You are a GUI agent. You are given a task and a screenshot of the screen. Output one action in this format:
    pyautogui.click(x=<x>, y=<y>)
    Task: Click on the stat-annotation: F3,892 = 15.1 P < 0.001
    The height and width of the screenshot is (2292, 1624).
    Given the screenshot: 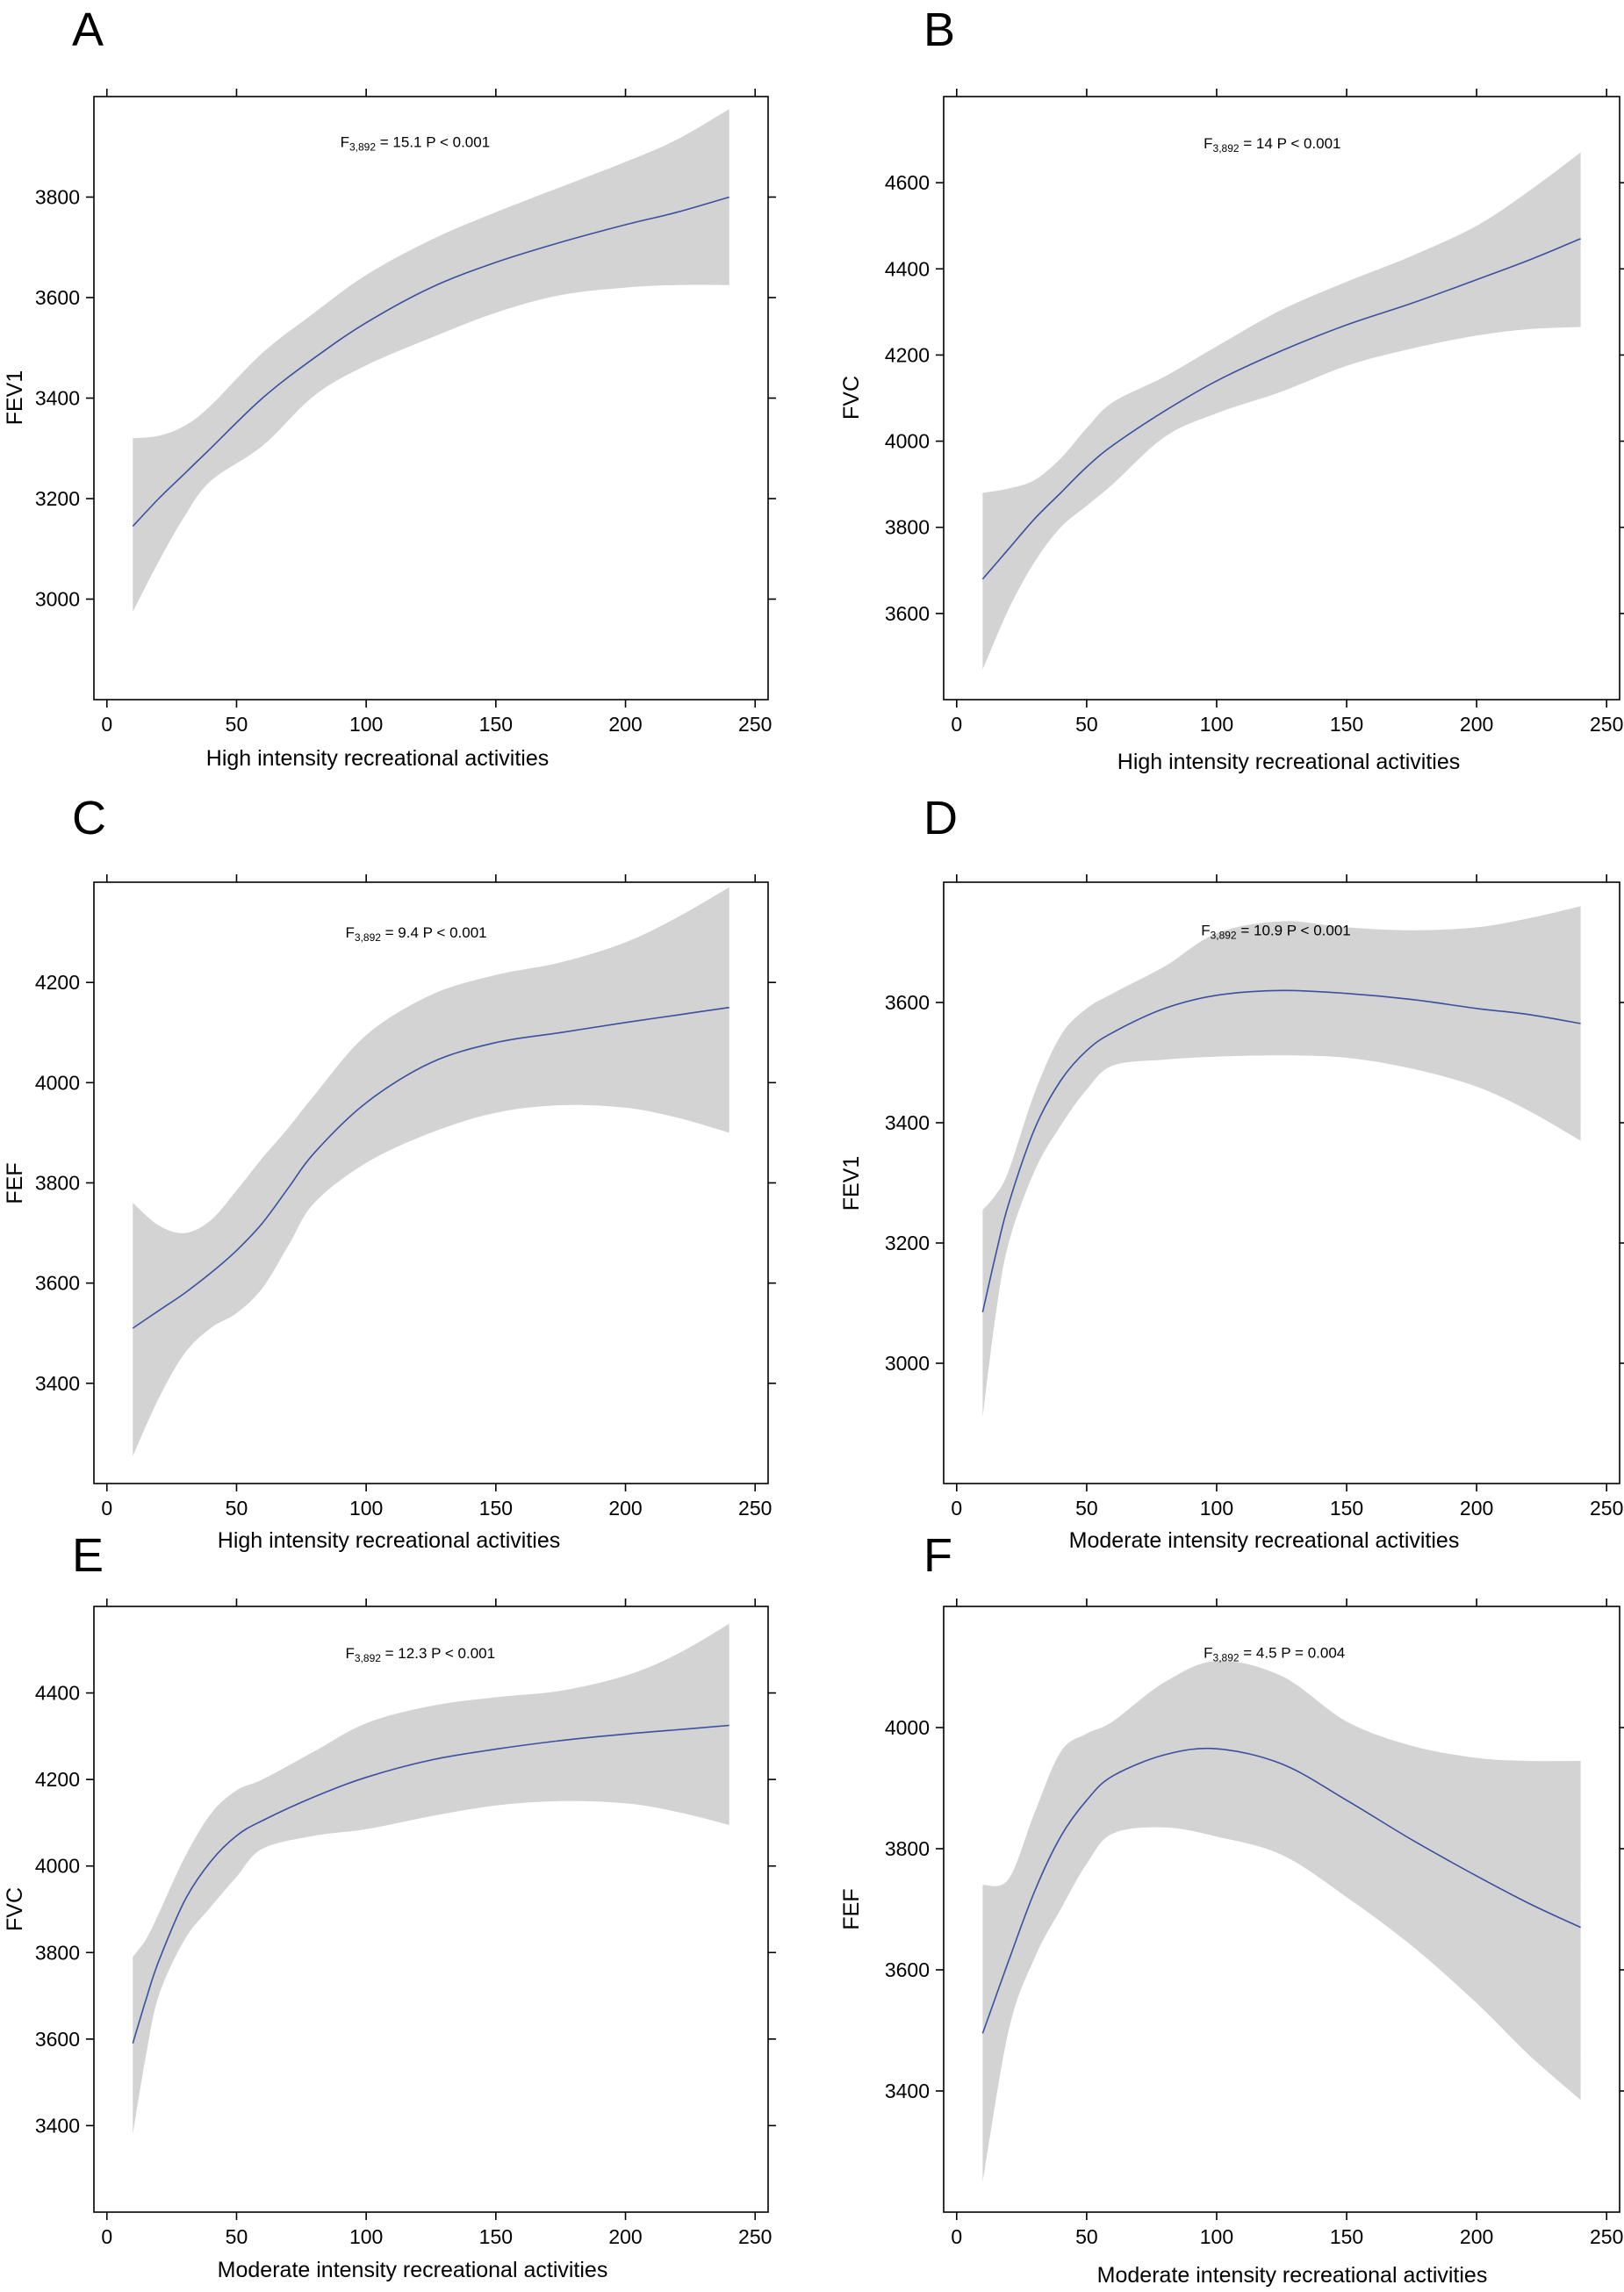 What is the action you would take?
    pyautogui.click(x=416, y=143)
    